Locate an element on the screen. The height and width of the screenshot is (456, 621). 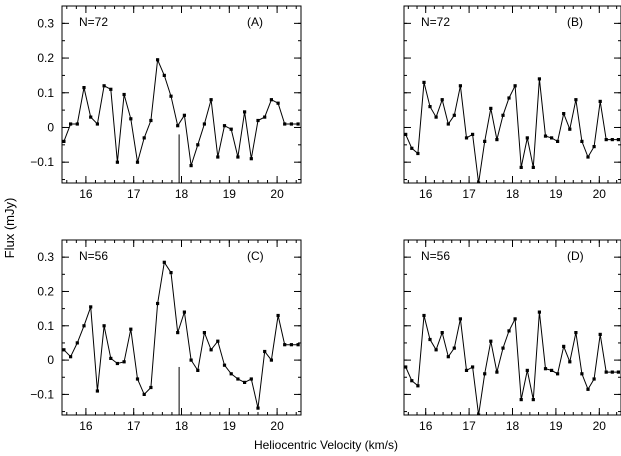
panel-b-spectrum-line is located at coordinates (512, 130).